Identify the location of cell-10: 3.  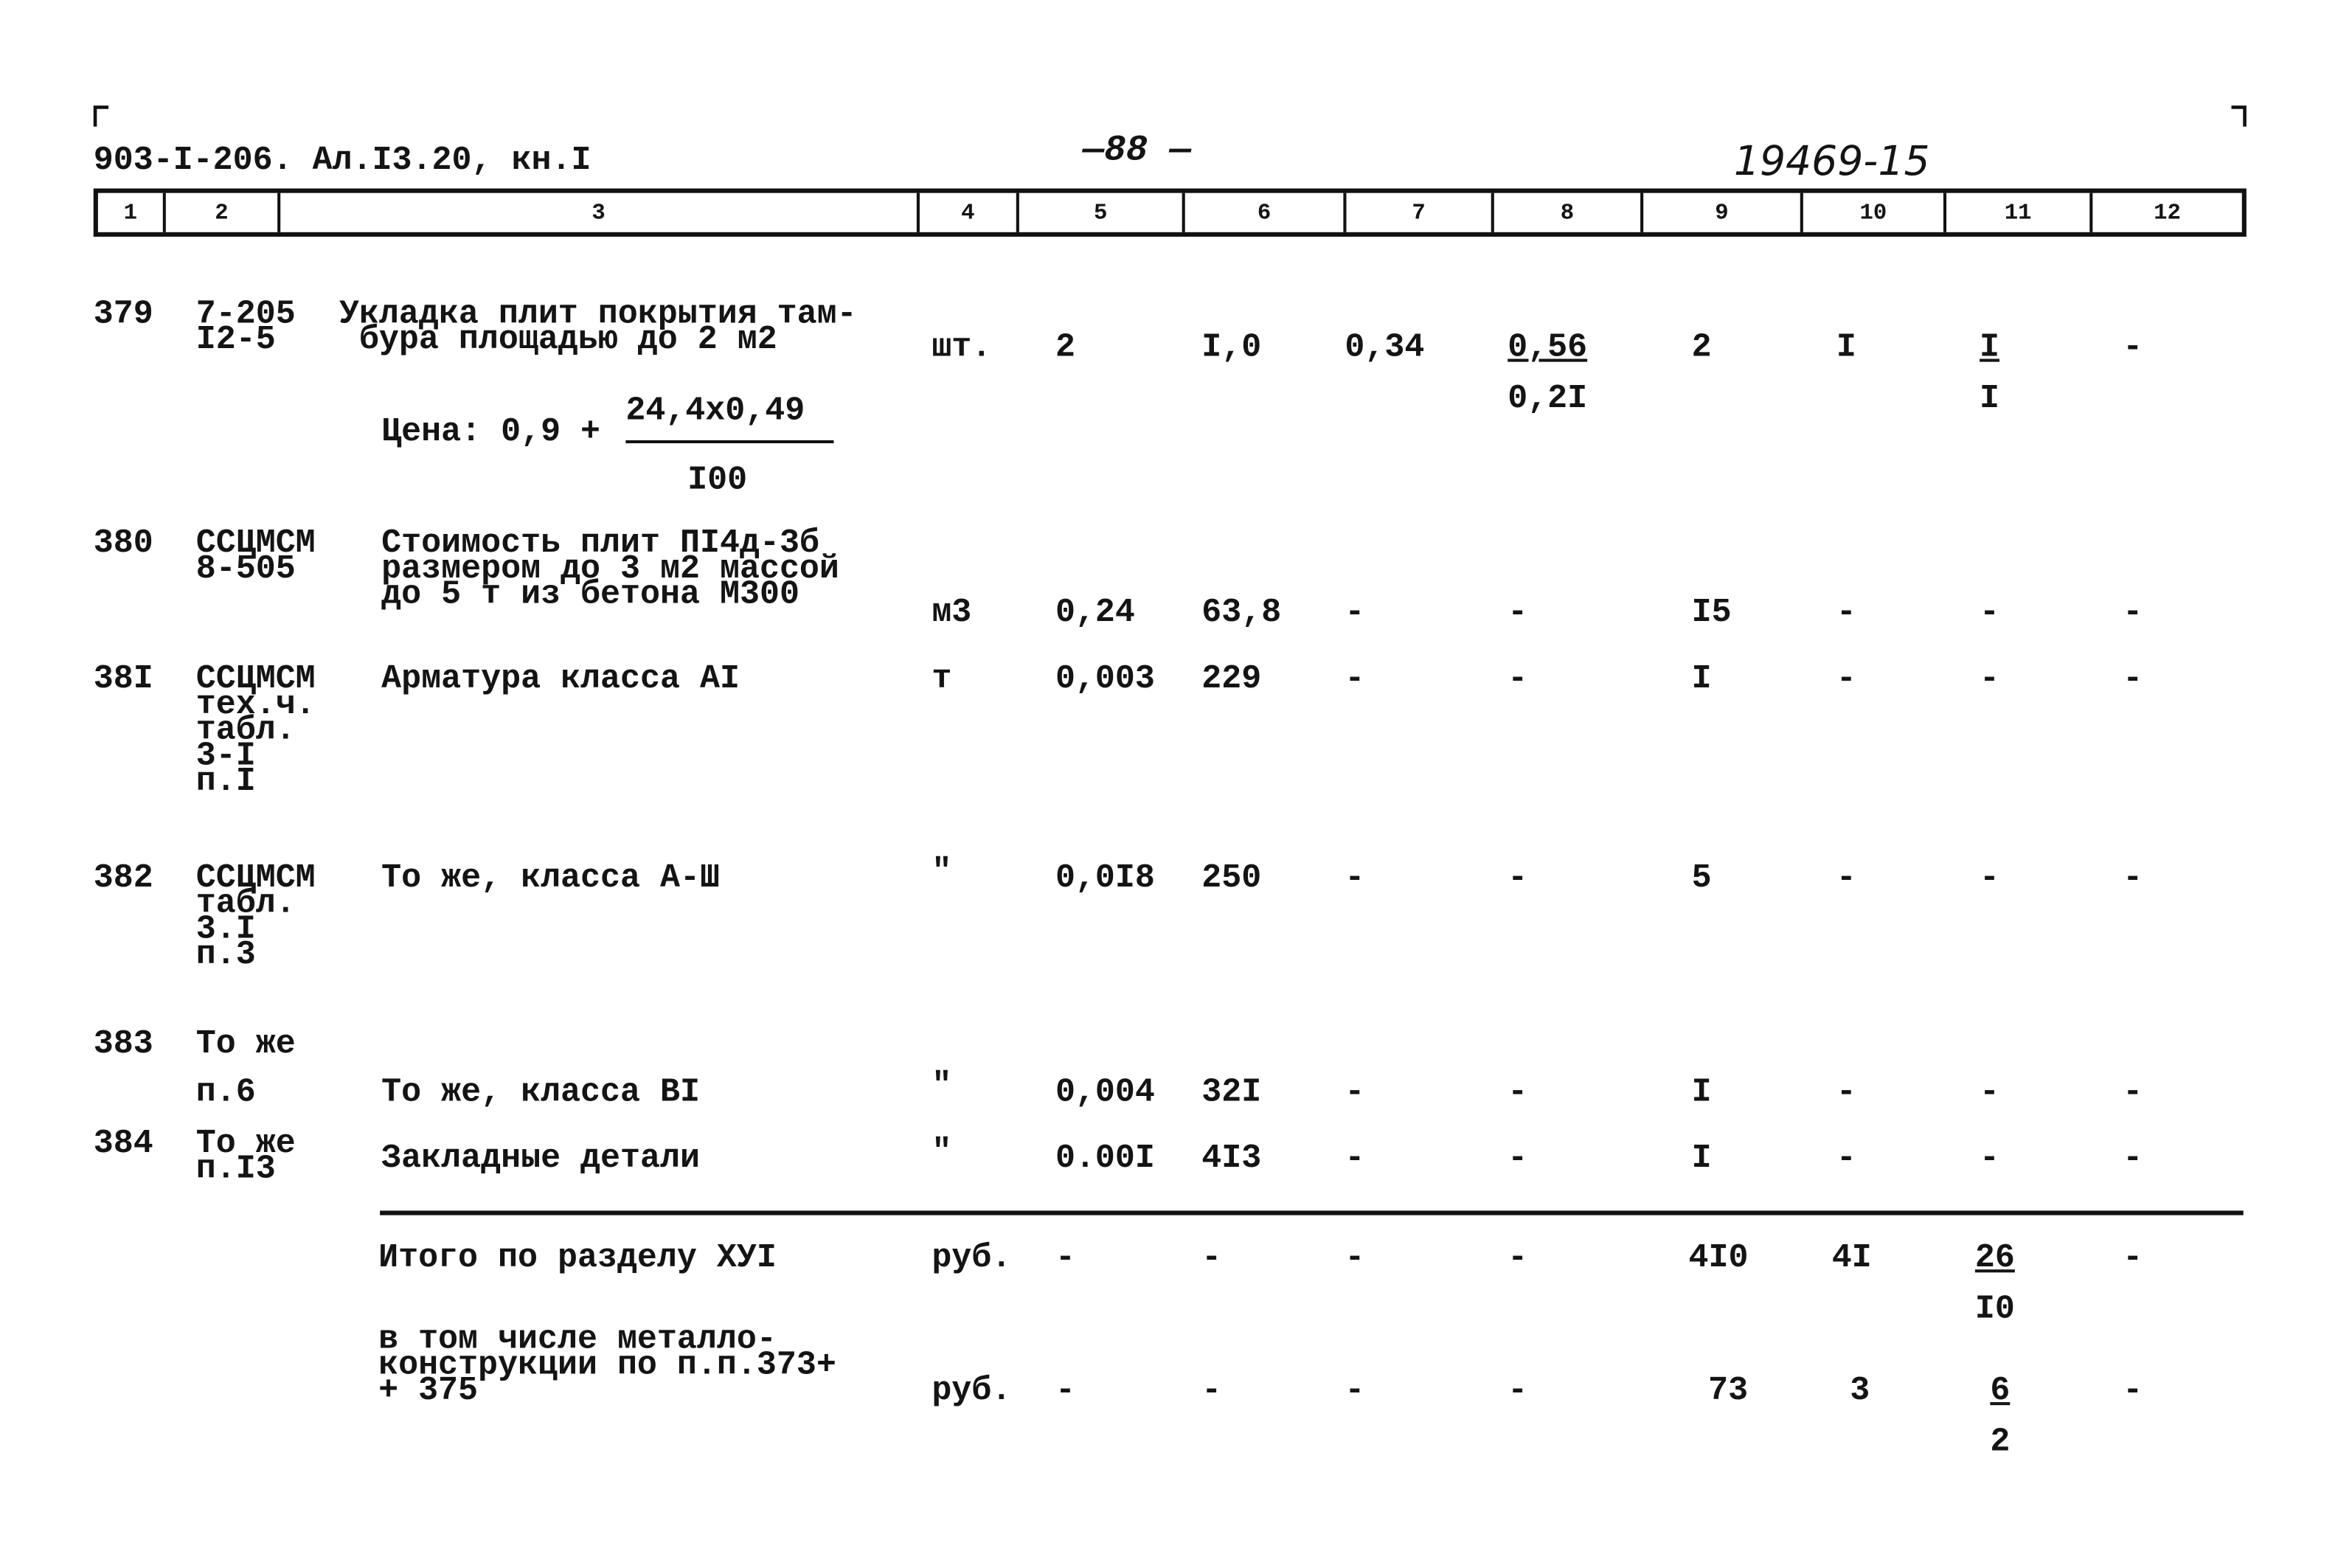
(1860, 1391).